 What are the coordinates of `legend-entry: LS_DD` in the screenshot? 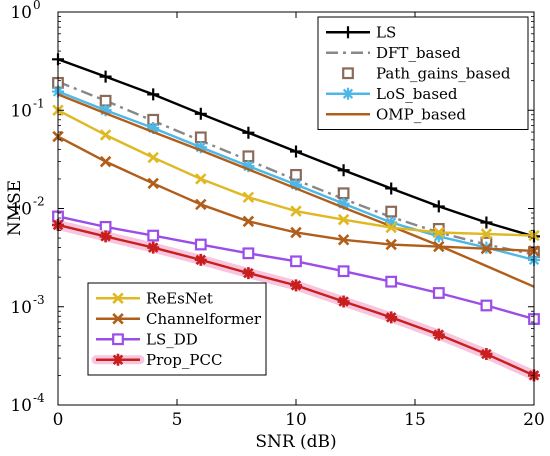 It's located at (147, 339).